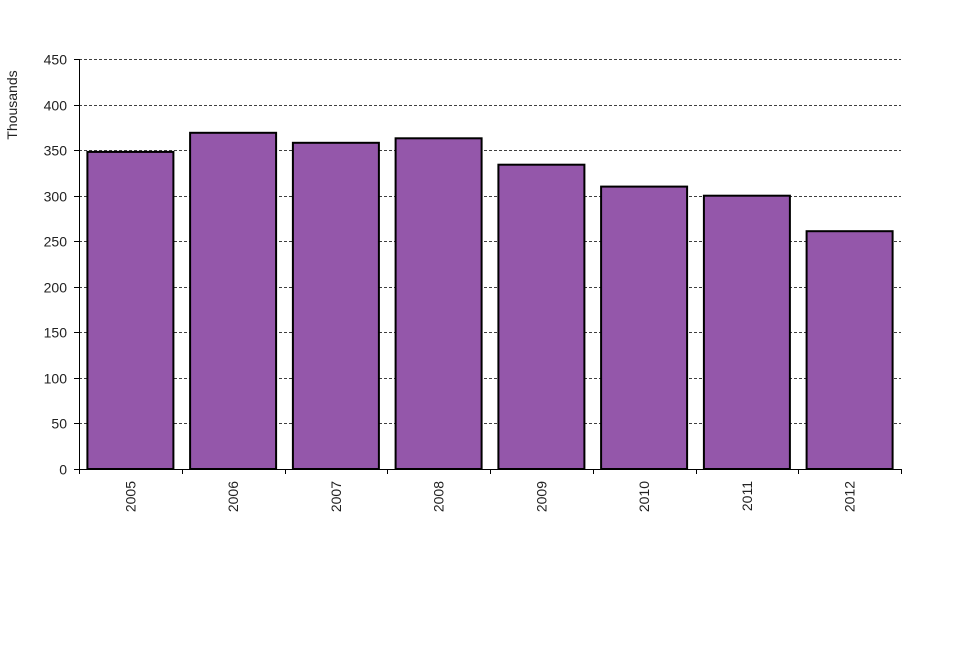 This screenshot has width=960, height=645. What do you see at coordinates (56, 242) in the screenshot?
I see `y-tick-label: 250` at bounding box center [56, 242].